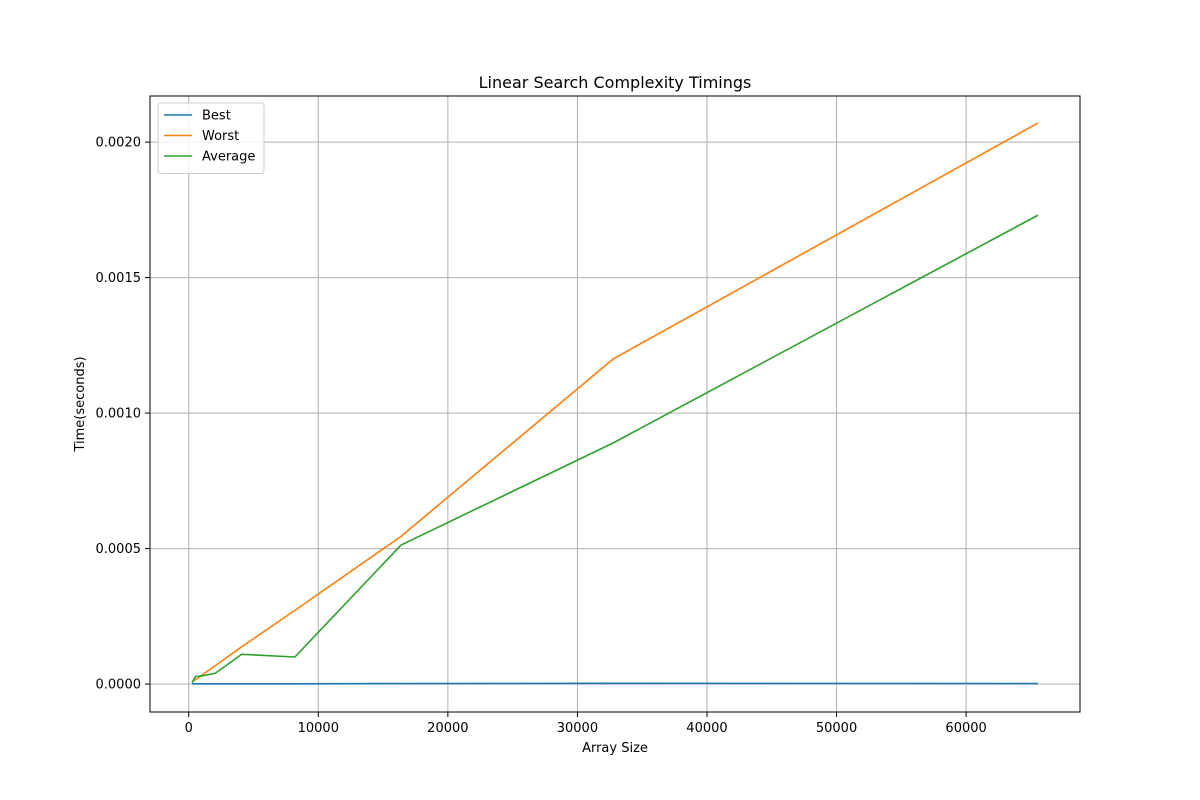 The image size is (1200, 800). I want to click on x-tick-label: 0, so click(189, 728).